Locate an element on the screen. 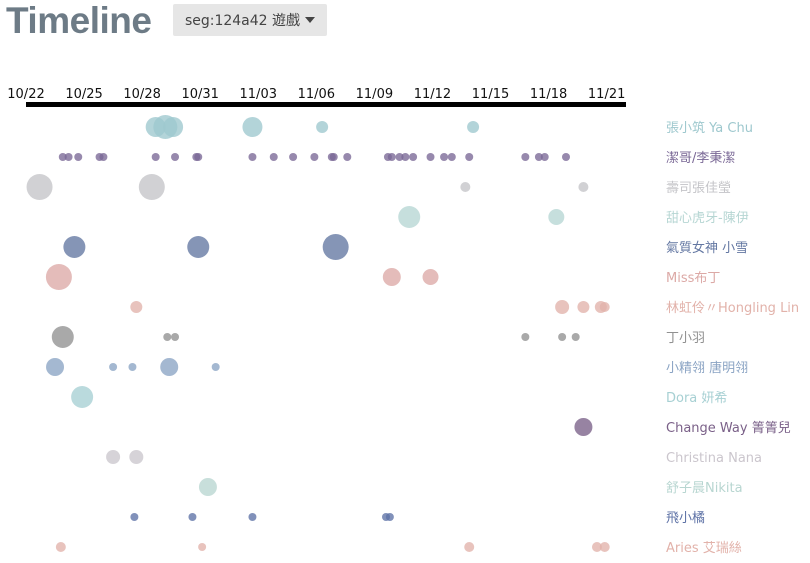  series-label: 潔哥/李秉潔 is located at coordinates (700, 158).